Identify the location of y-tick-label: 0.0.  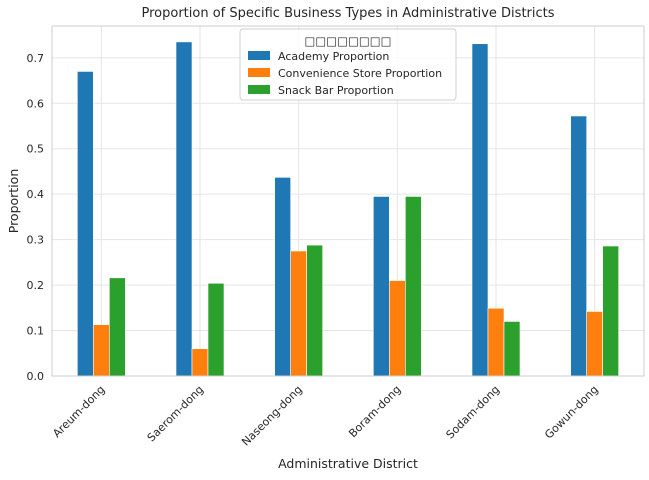
(36, 376).